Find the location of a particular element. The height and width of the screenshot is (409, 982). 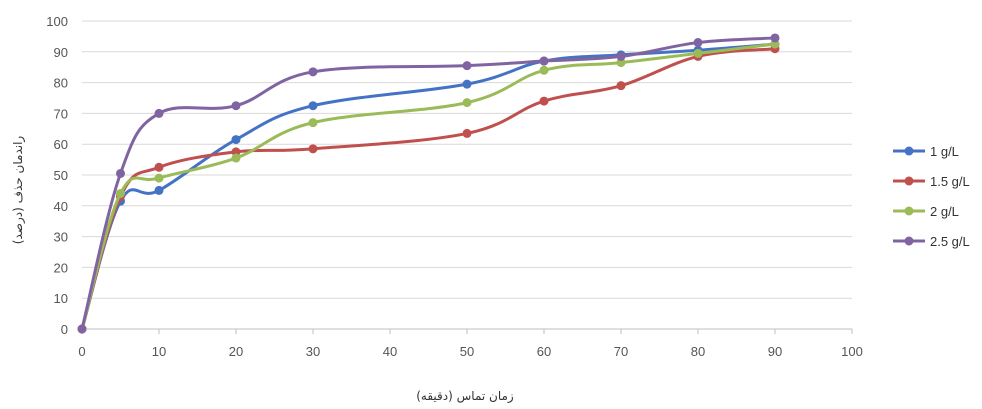

y-tick-label: 20 is located at coordinates (61, 267).